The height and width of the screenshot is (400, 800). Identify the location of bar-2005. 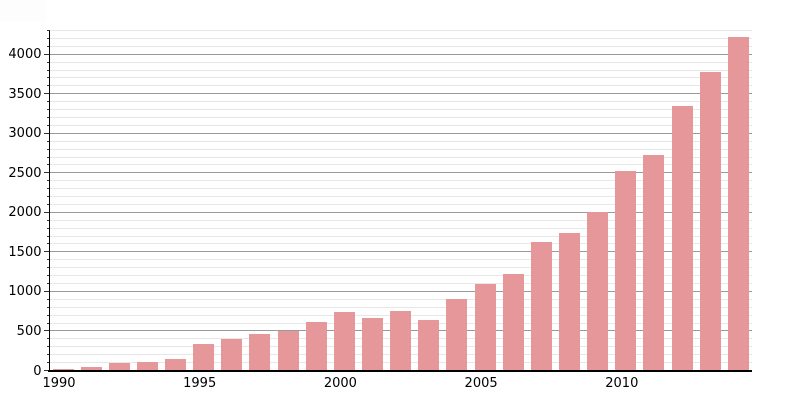
(485, 327).